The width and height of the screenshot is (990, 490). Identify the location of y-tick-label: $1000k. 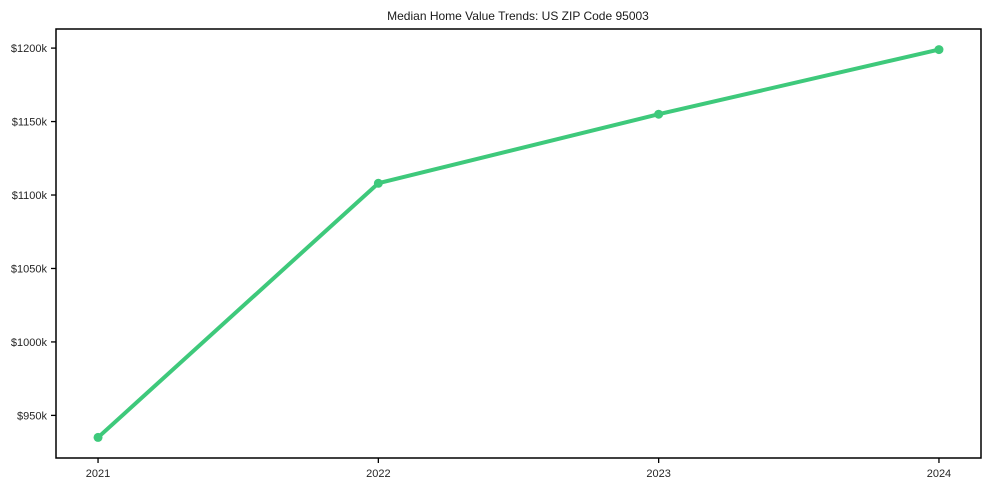
(29, 343).